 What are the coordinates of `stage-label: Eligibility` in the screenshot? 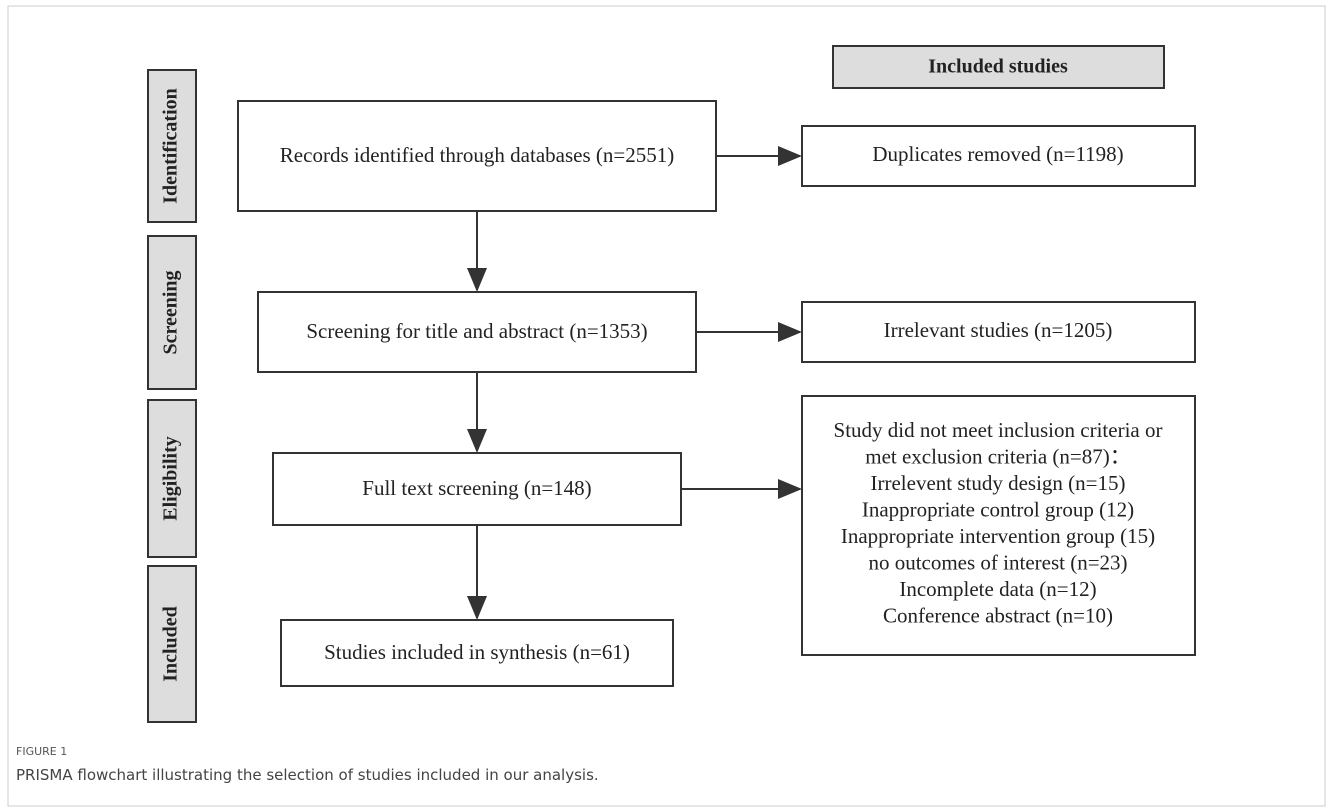 It's located at (171, 478).